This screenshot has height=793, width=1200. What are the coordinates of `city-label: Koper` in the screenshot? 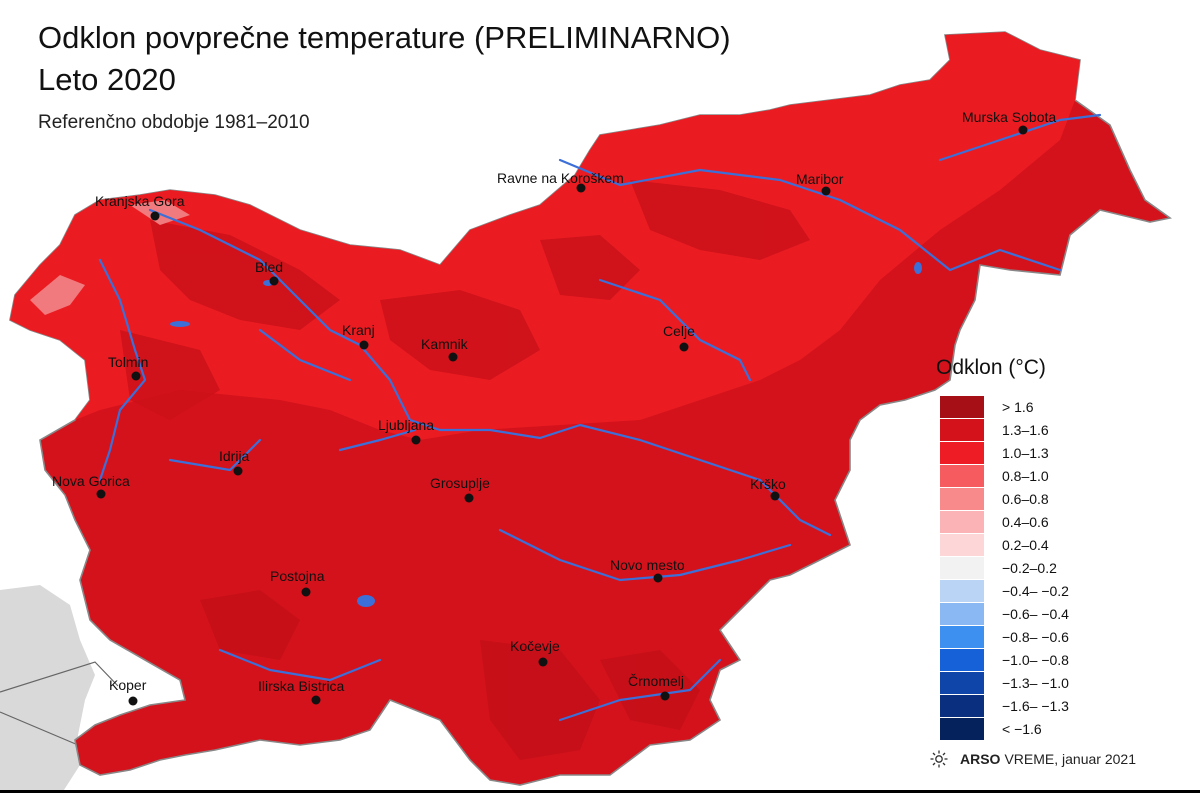 It's located at (128, 685).